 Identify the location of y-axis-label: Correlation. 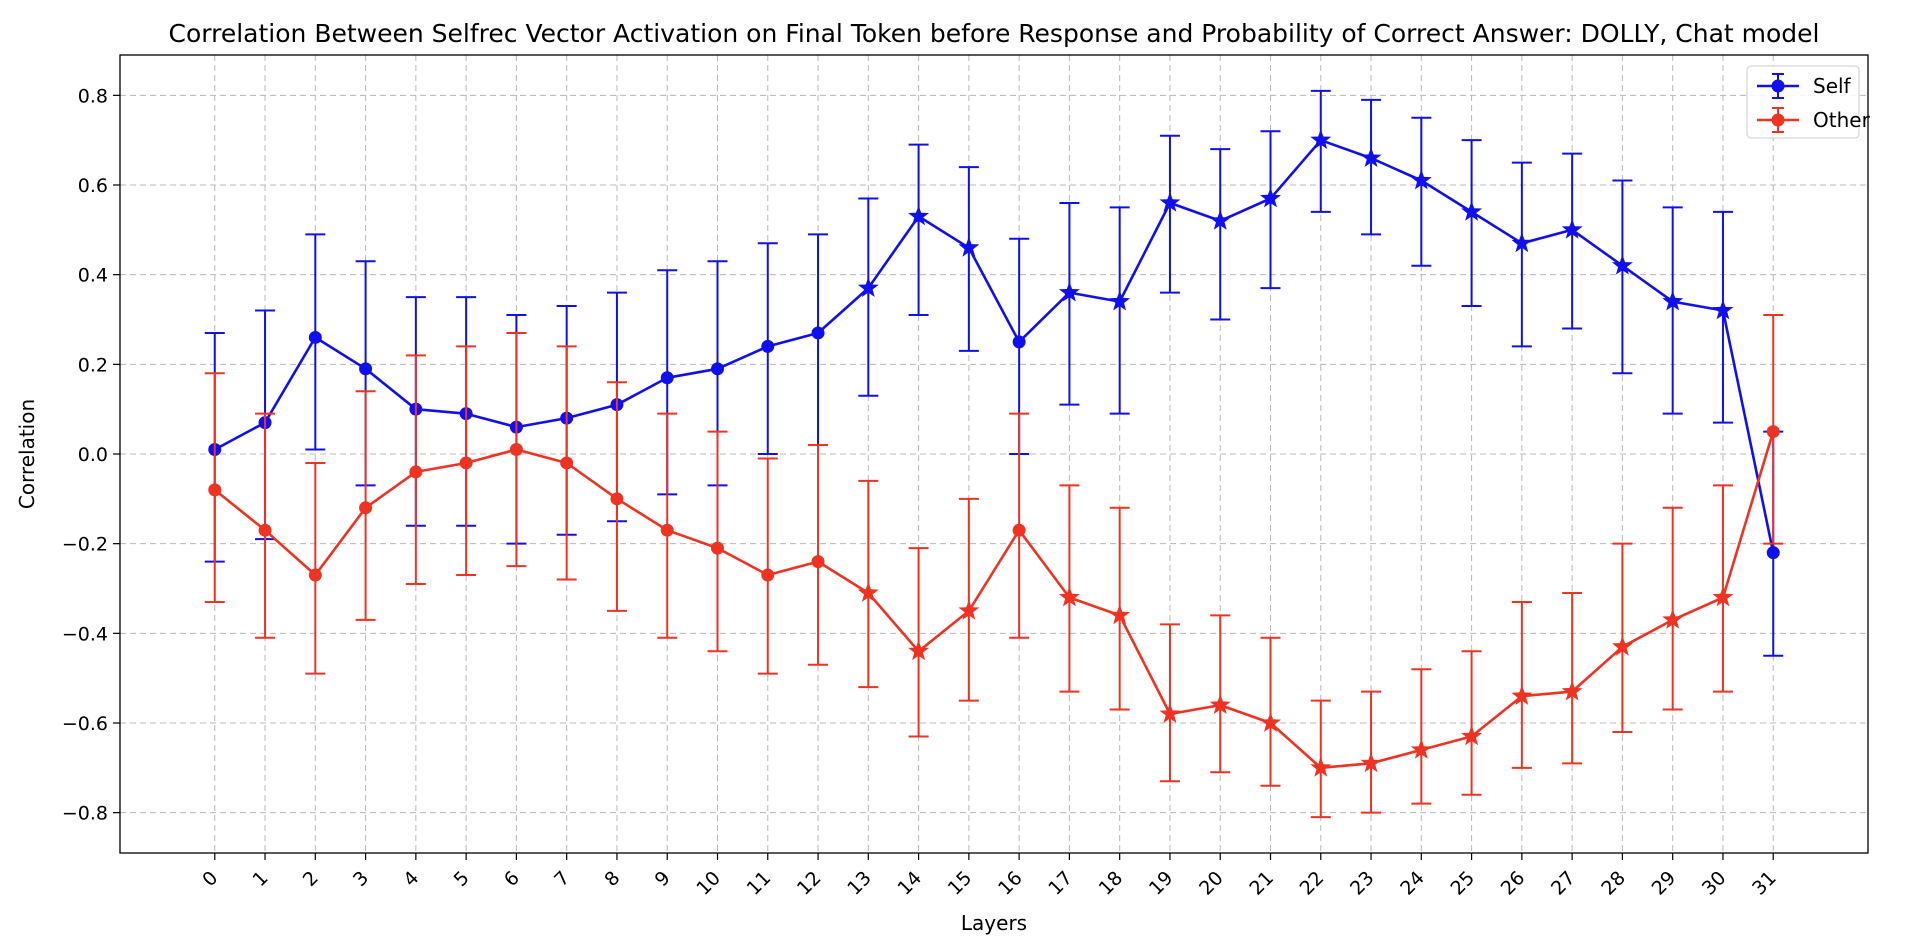
(27, 454).